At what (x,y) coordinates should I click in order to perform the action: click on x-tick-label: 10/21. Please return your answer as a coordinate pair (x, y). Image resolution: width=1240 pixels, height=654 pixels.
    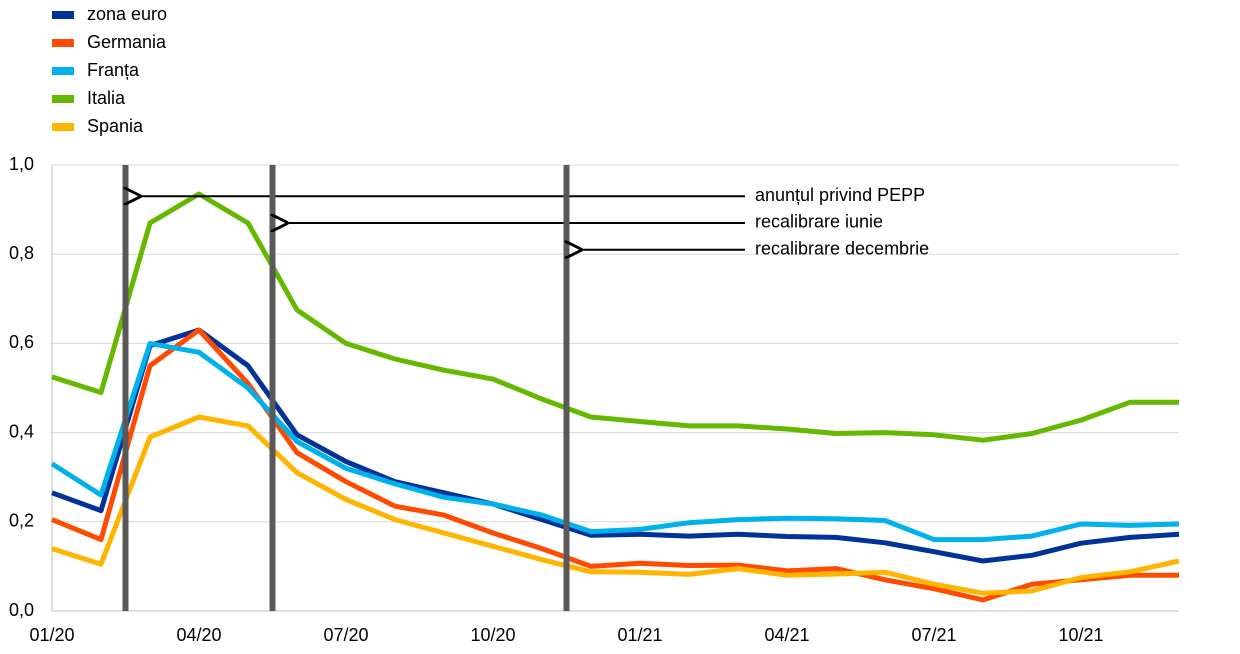
    Looking at the image, I should click on (1080, 635).